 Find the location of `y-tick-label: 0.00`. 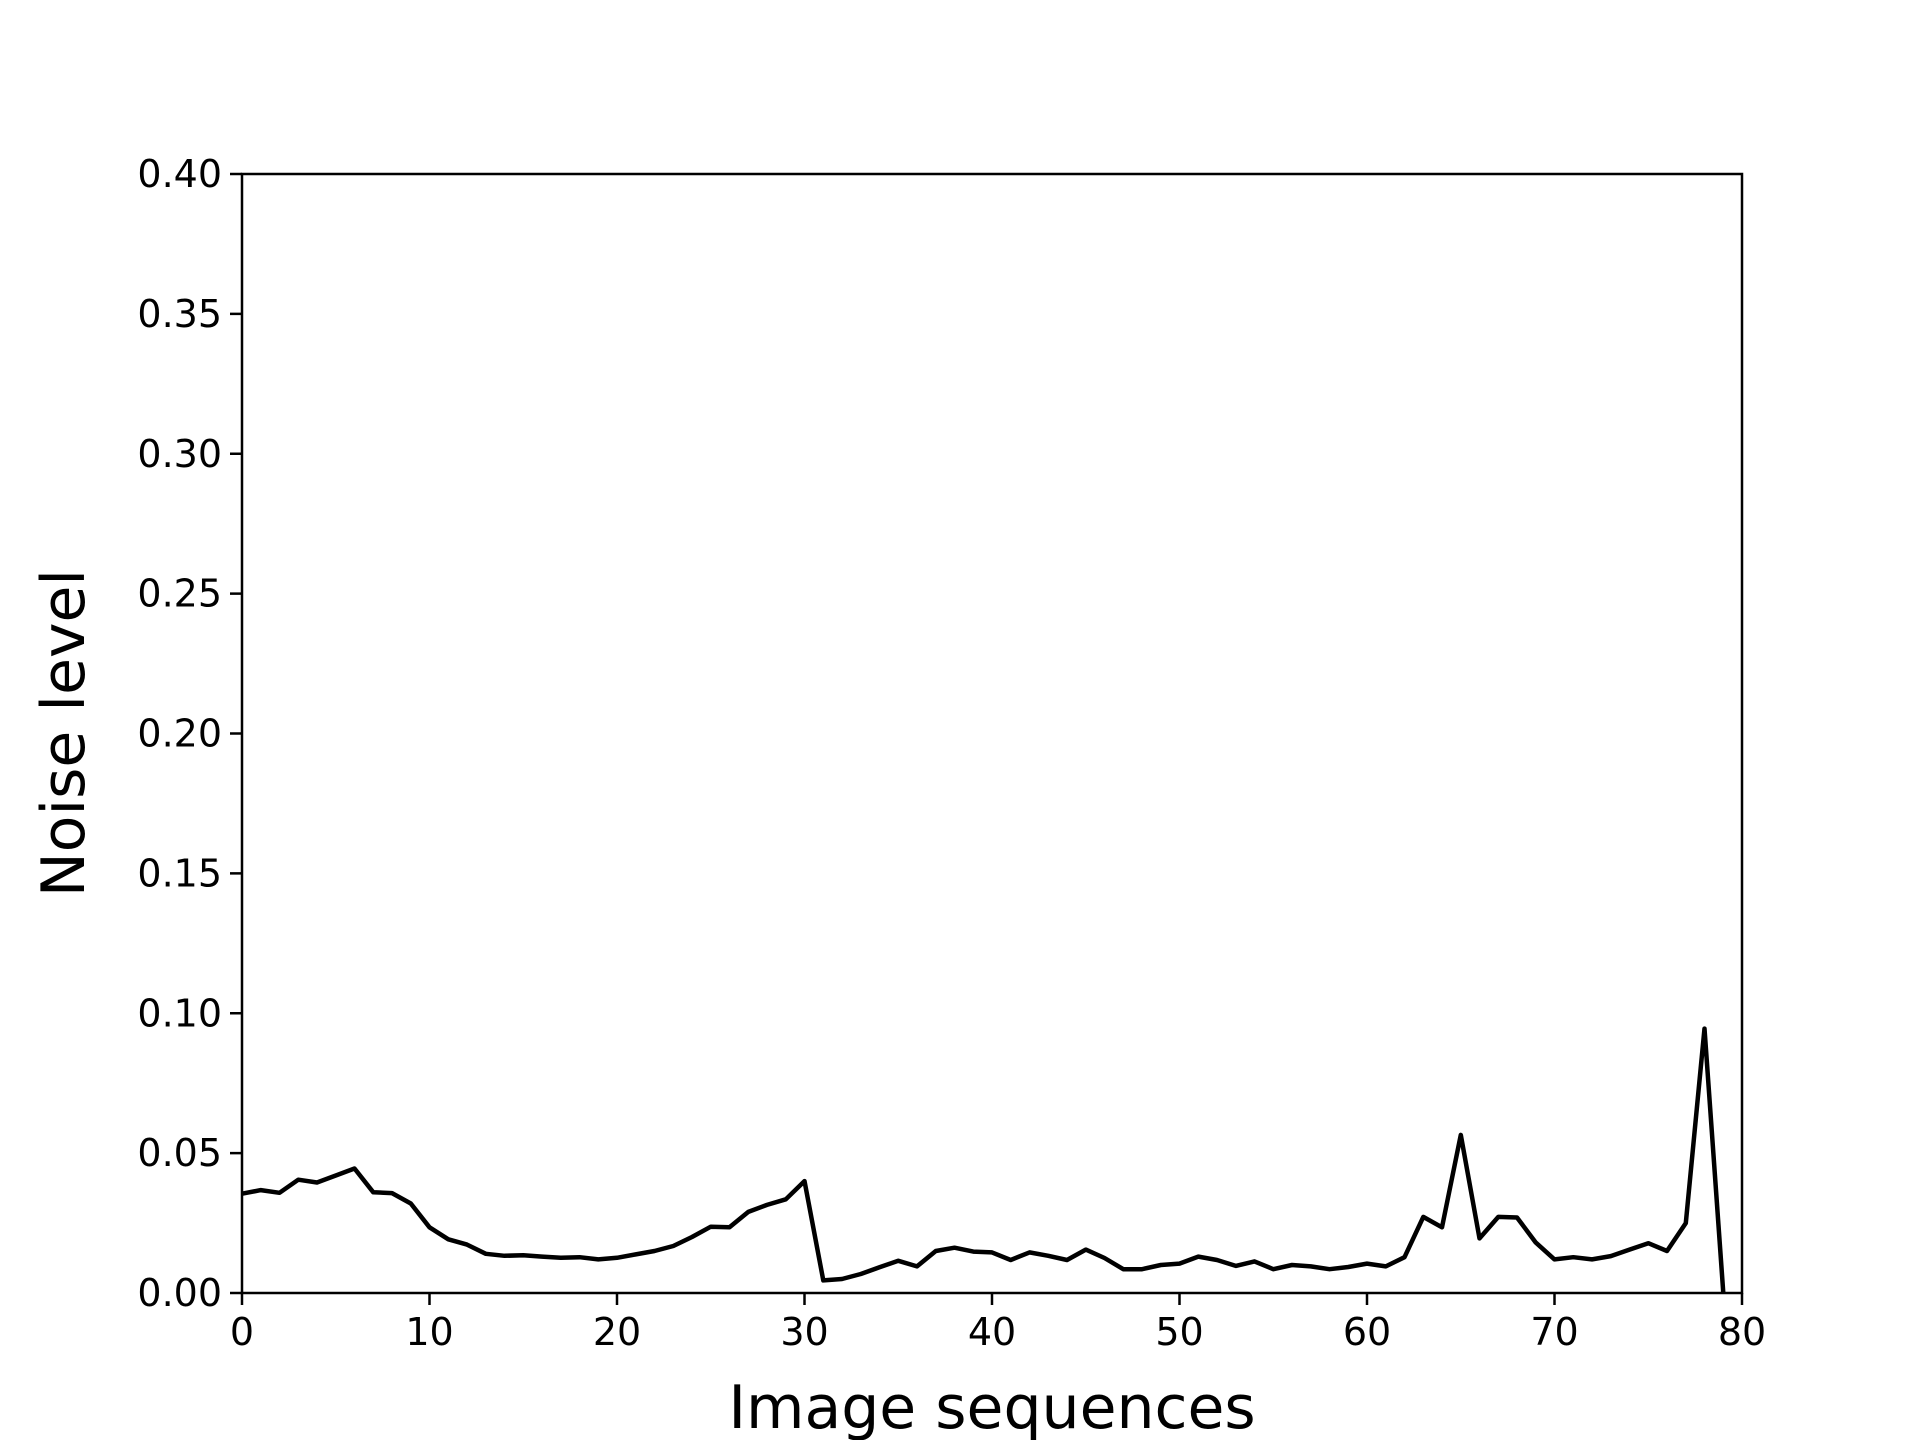

y-tick-label: 0.00 is located at coordinates (179, 1293).